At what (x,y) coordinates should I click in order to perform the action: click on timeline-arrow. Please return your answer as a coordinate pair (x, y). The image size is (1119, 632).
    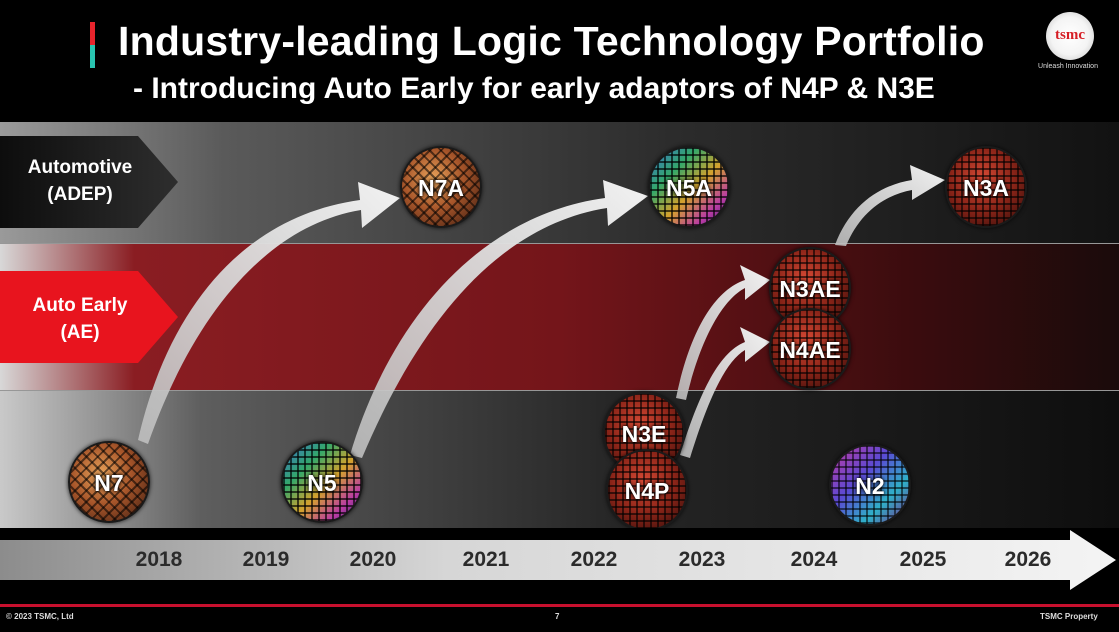
    Looking at the image, I should click on (558, 560).